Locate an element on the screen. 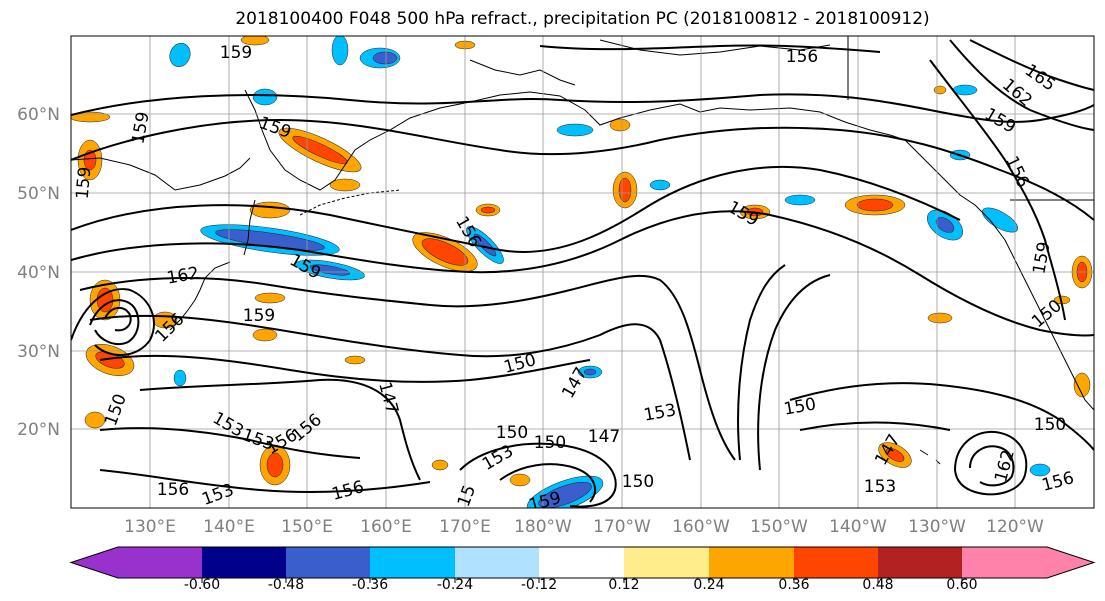 Image resolution: width=1105 pixels, height=601 pixels. contour-153-south-low is located at coordinates (547, 483).